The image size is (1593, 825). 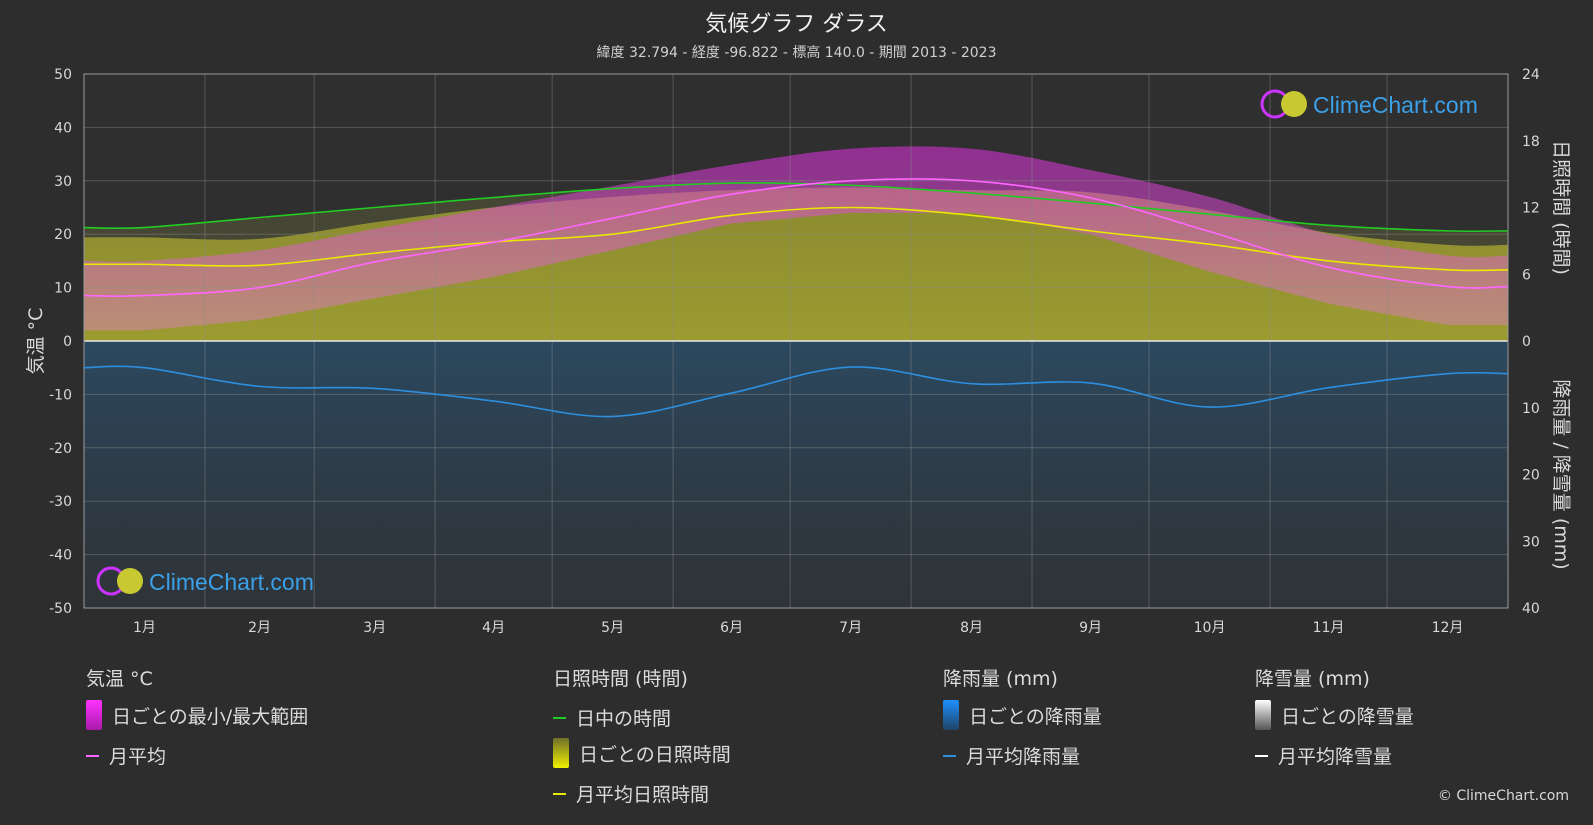 I want to click on legend-swatch-daily-sunshine, so click(x=561, y=753).